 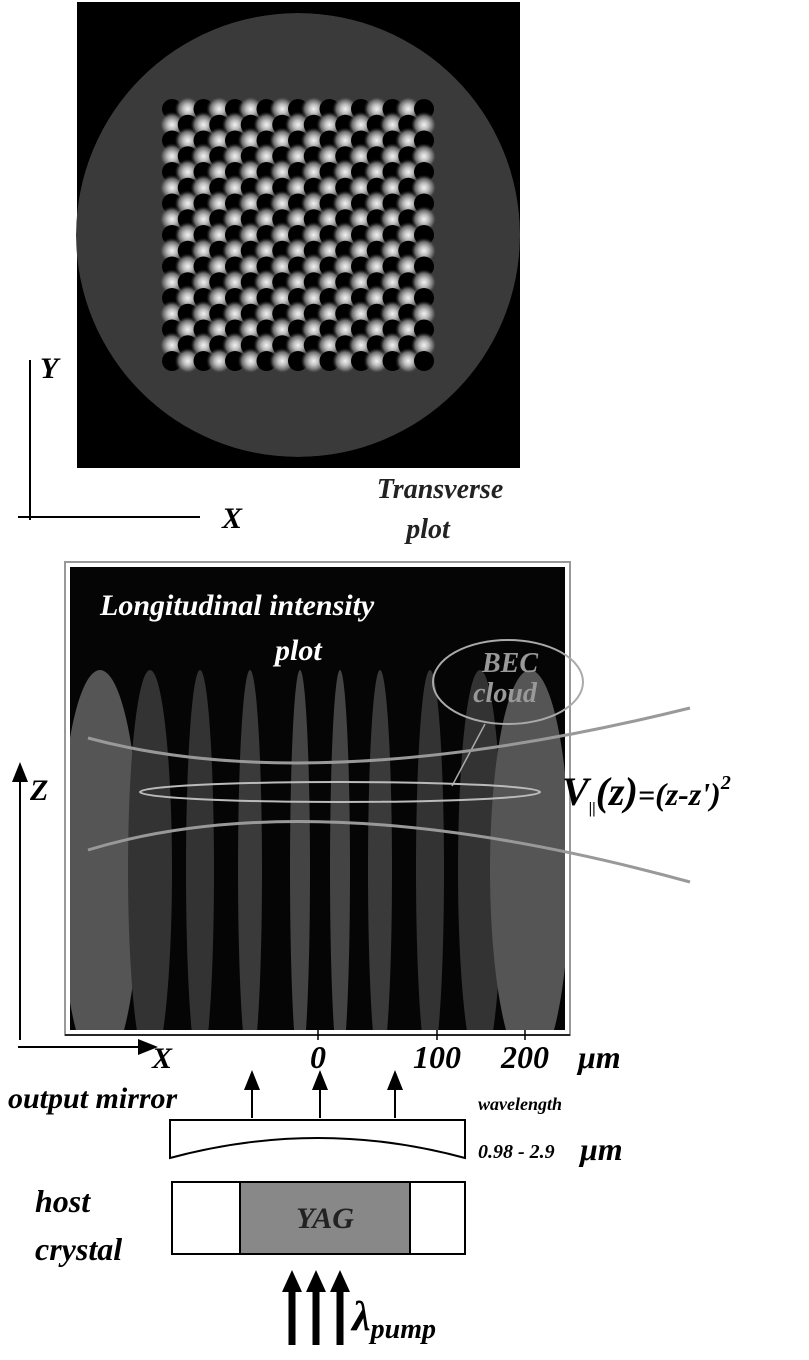 I want to click on crystal-label: crystal, so click(x=78, y=1249).